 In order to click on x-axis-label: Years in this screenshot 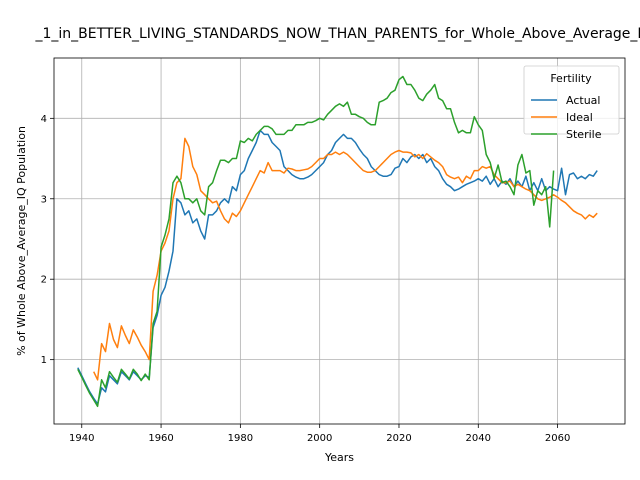, I will do `click(339, 457)`.